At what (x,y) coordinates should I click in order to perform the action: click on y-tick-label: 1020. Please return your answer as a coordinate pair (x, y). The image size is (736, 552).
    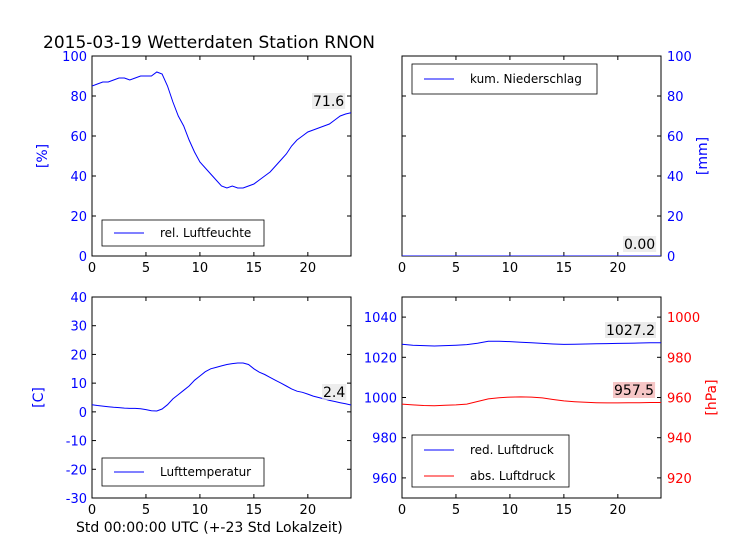
    Looking at the image, I should click on (380, 358).